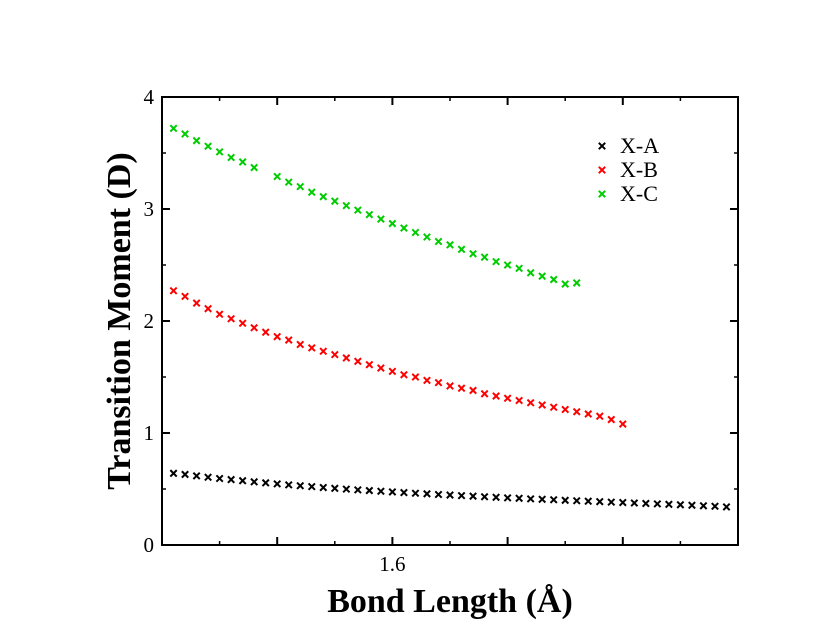  What do you see at coordinates (450, 490) in the screenshot?
I see `series-x-a` at bounding box center [450, 490].